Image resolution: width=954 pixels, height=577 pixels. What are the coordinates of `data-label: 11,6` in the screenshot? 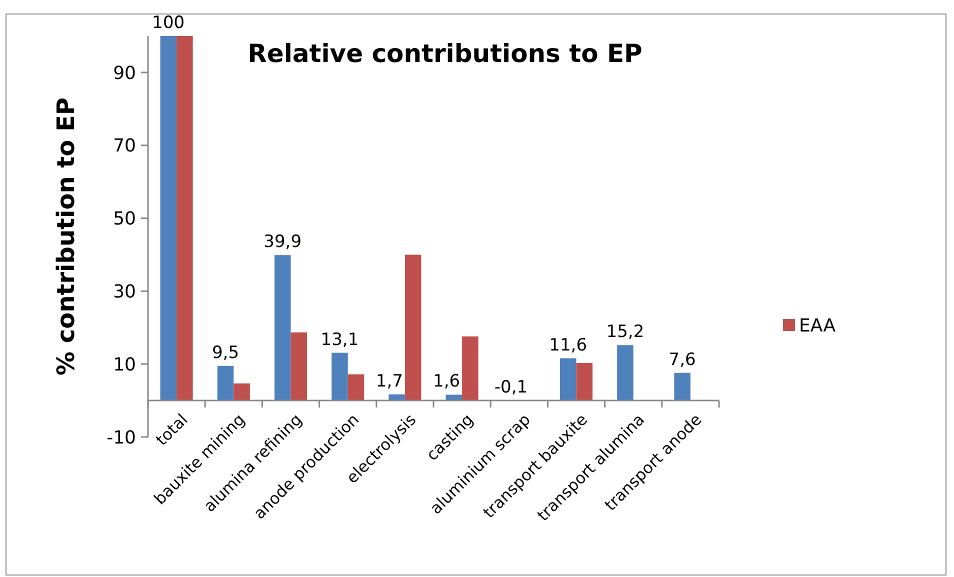 It's located at (568, 345).